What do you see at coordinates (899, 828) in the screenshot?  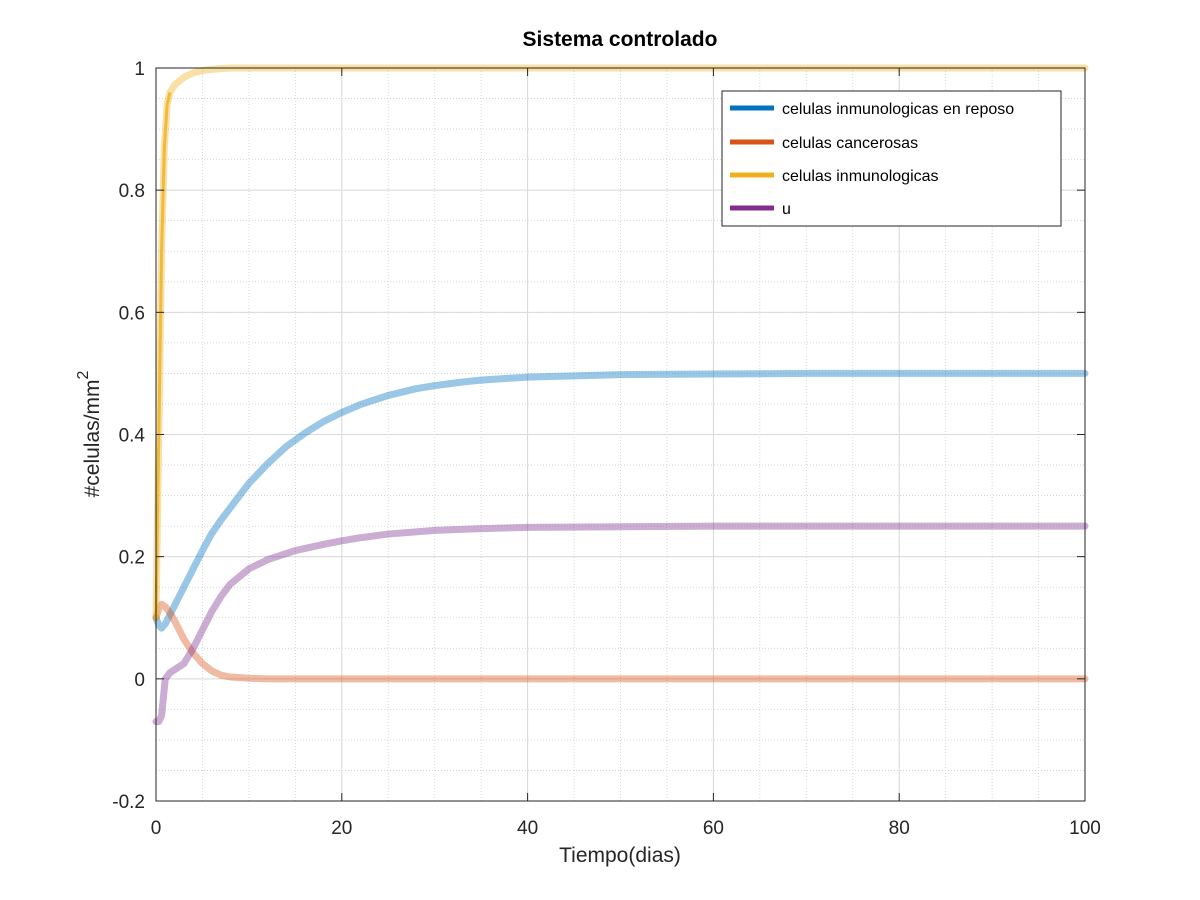 I see `x-tick-label: 80` at bounding box center [899, 828].